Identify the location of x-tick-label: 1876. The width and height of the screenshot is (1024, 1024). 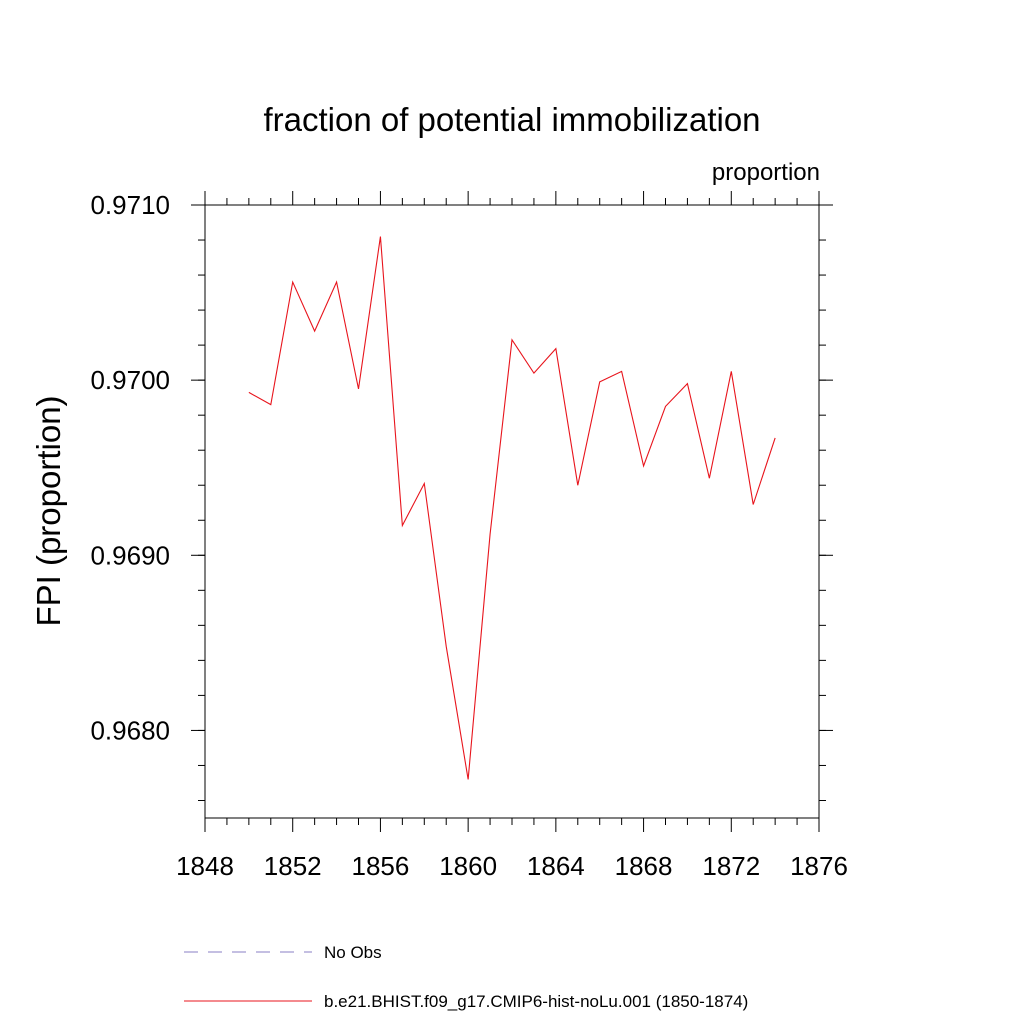
(819, 866).